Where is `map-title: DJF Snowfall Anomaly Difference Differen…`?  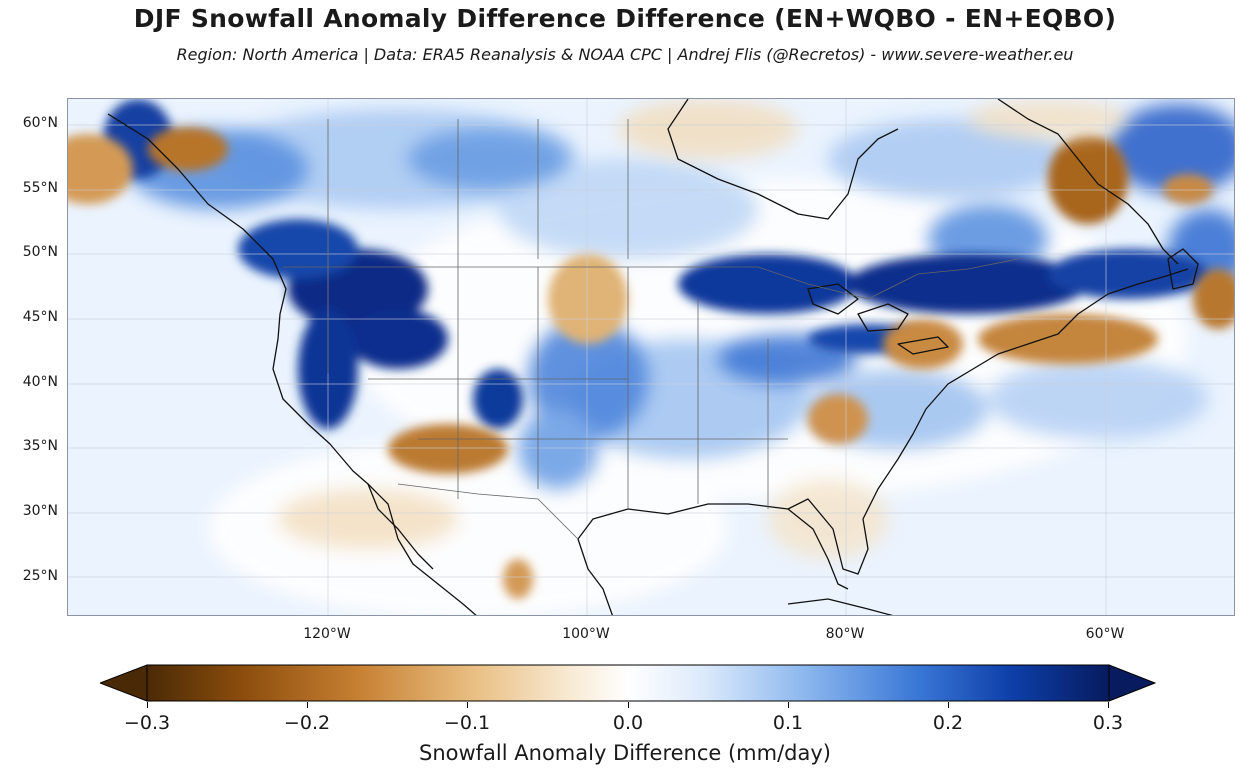
map-title: DJF Snowfall Anomaly Difference Differen… is located at coordinates (625, 18).